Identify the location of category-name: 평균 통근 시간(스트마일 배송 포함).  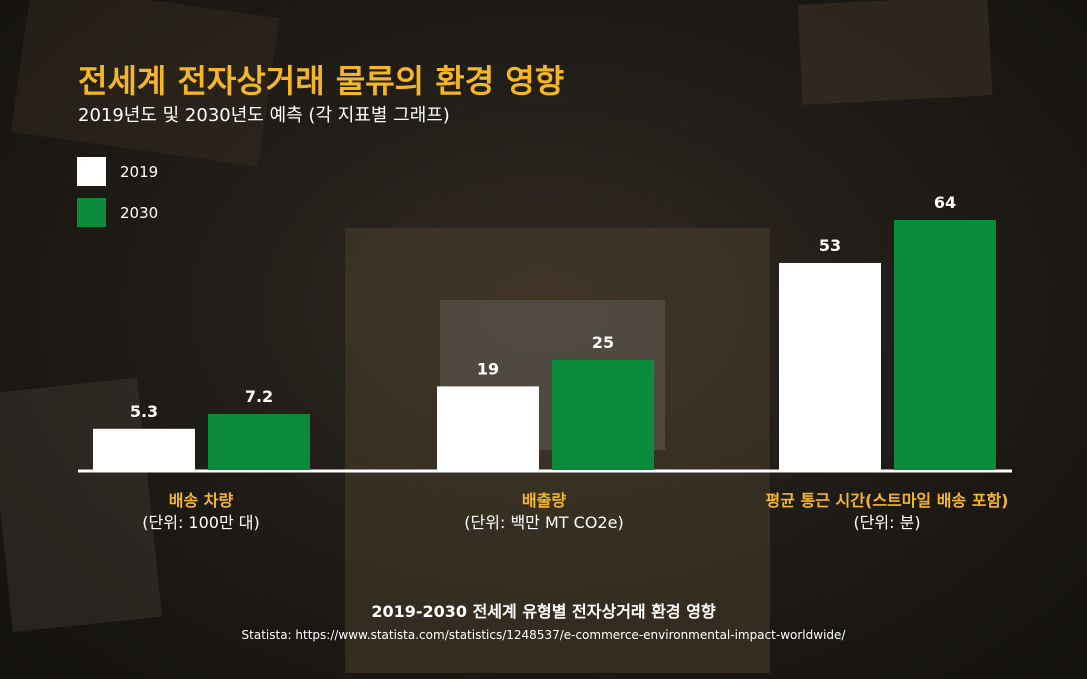
(887, 500).